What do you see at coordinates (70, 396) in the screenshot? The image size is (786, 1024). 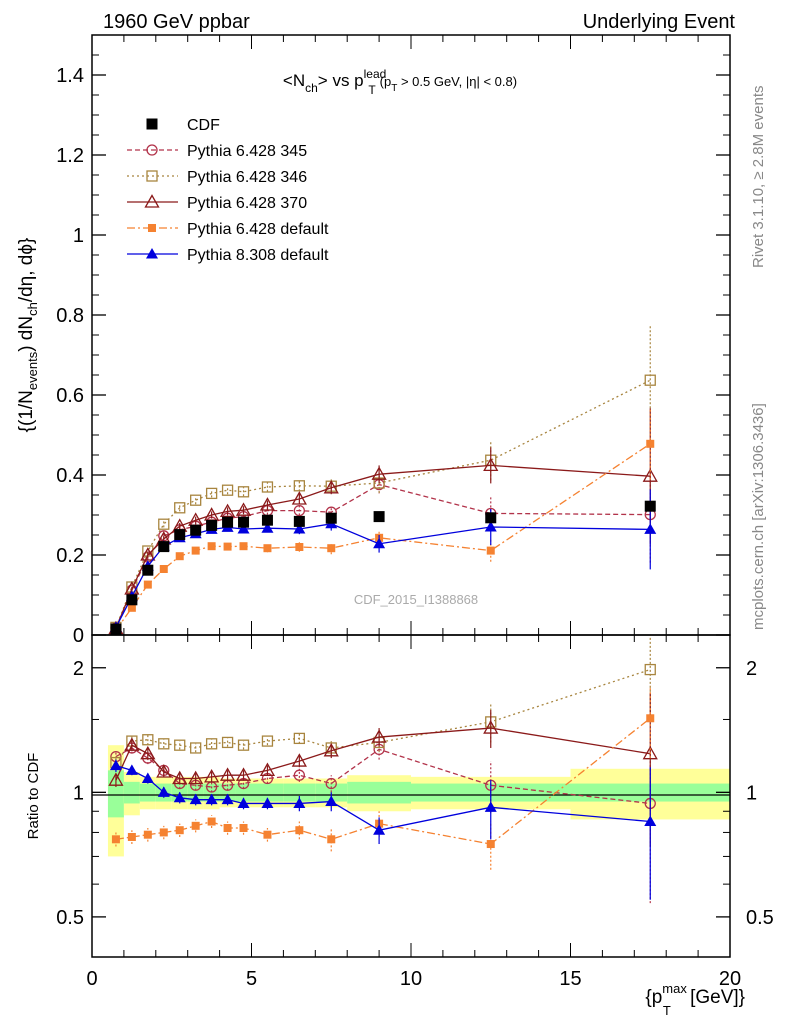 I see `y-tick-label: 0.6` at bounding box center [70, 396].